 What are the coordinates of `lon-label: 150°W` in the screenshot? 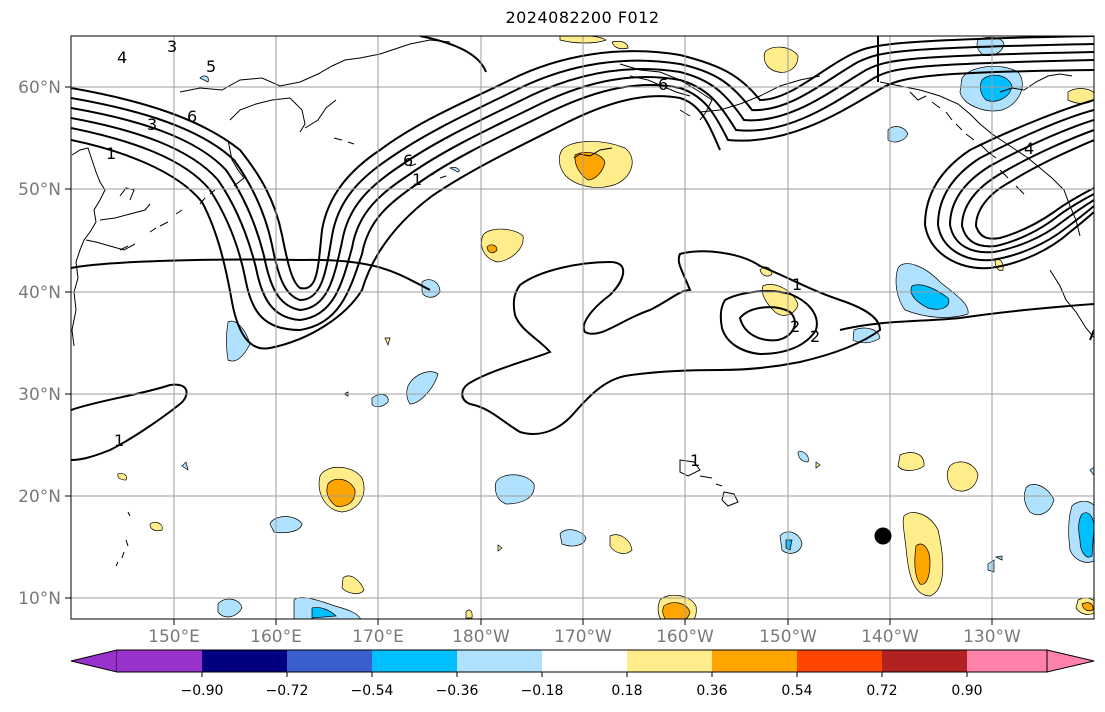 It's located at (788, 637).